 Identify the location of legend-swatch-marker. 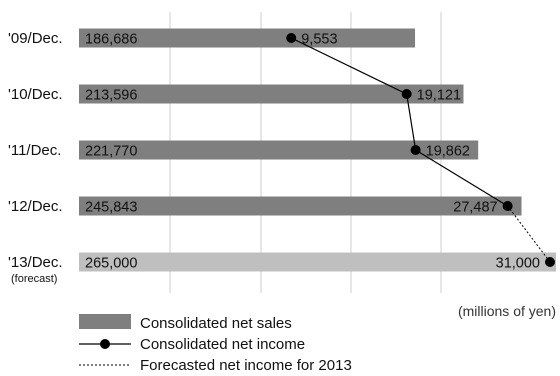
(105, 344).